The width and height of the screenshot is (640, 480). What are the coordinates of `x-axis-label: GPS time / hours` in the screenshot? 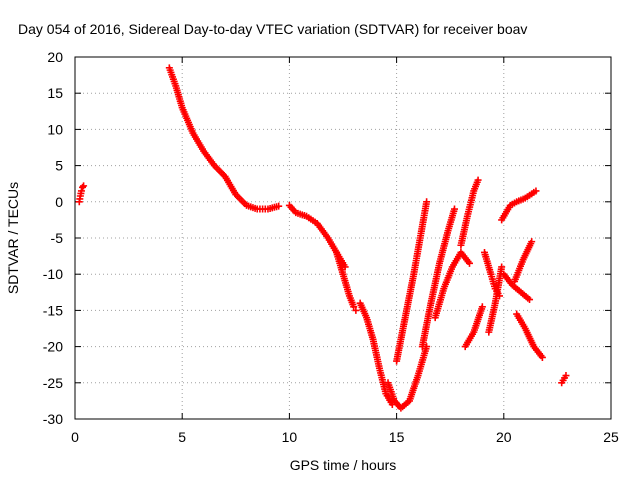 It's located at (343, 465).